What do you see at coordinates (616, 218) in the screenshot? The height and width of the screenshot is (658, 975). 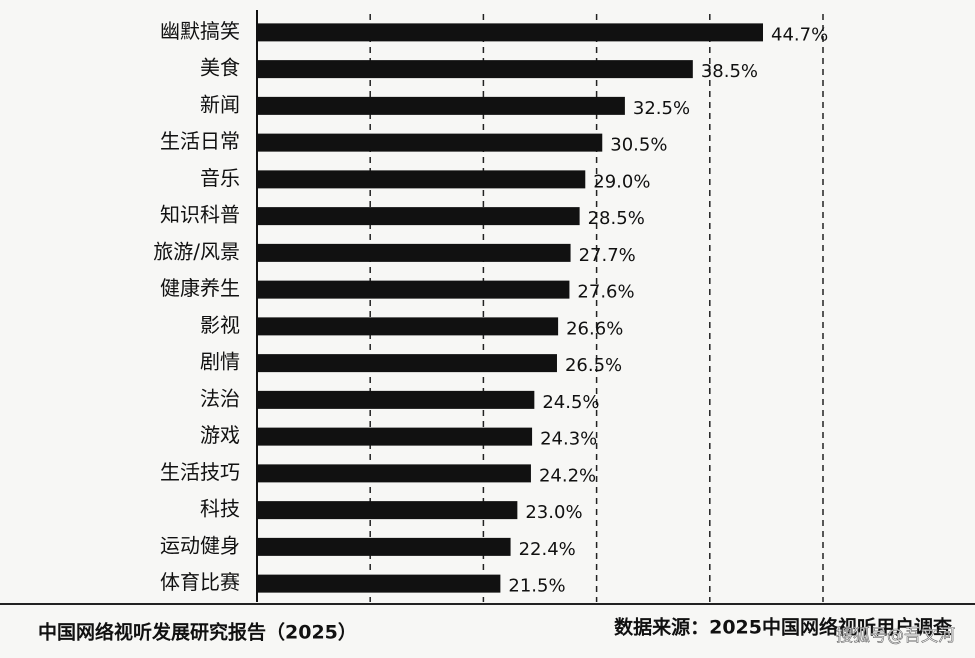 I see `value-label: 28.5%` at bounding box center [616, 218].